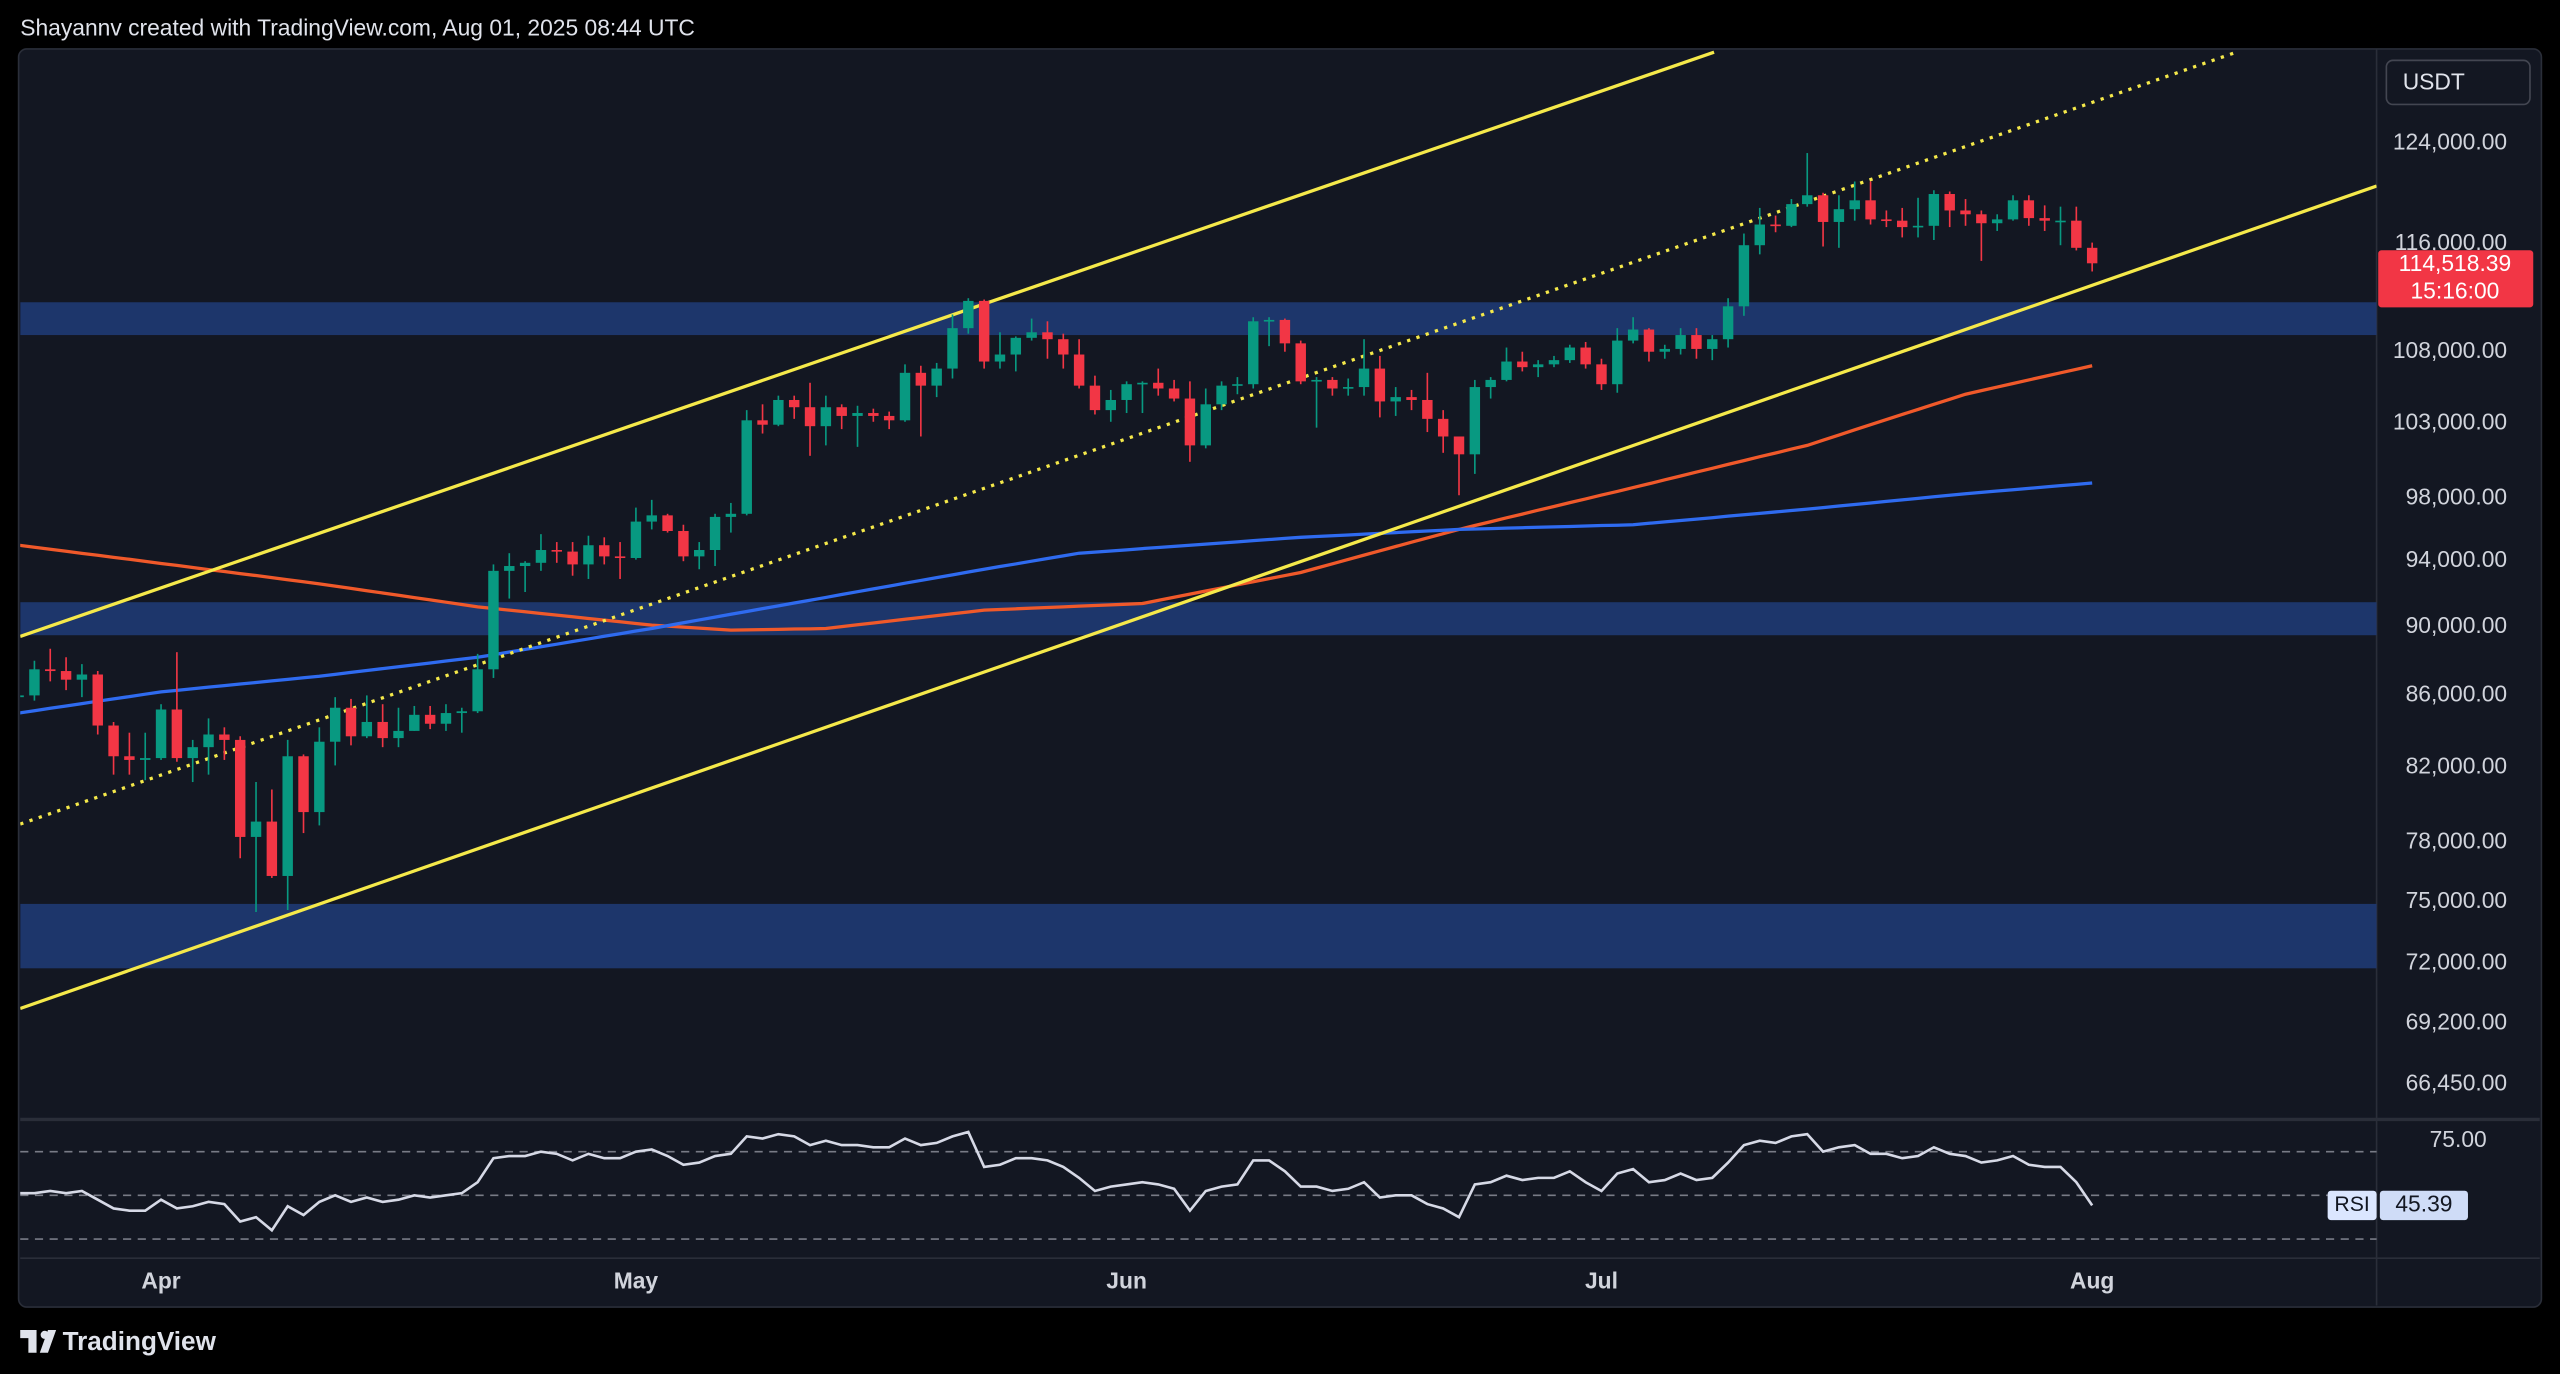 This screenshot has height=1374, width=2560. What do you see at coordinates (2458, 82) in the screenshot?
I see `currency-box` at bounding box center [2458, 82].